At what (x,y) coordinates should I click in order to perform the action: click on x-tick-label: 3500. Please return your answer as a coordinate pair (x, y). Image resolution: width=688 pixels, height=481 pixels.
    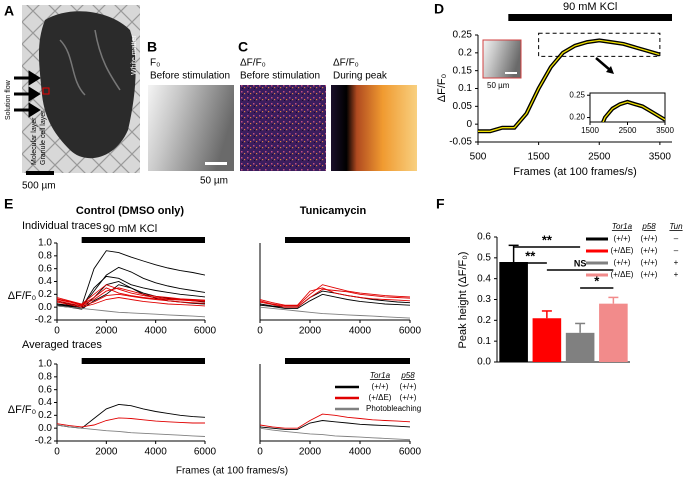
    Looking at the image, I should click on (660, 157).